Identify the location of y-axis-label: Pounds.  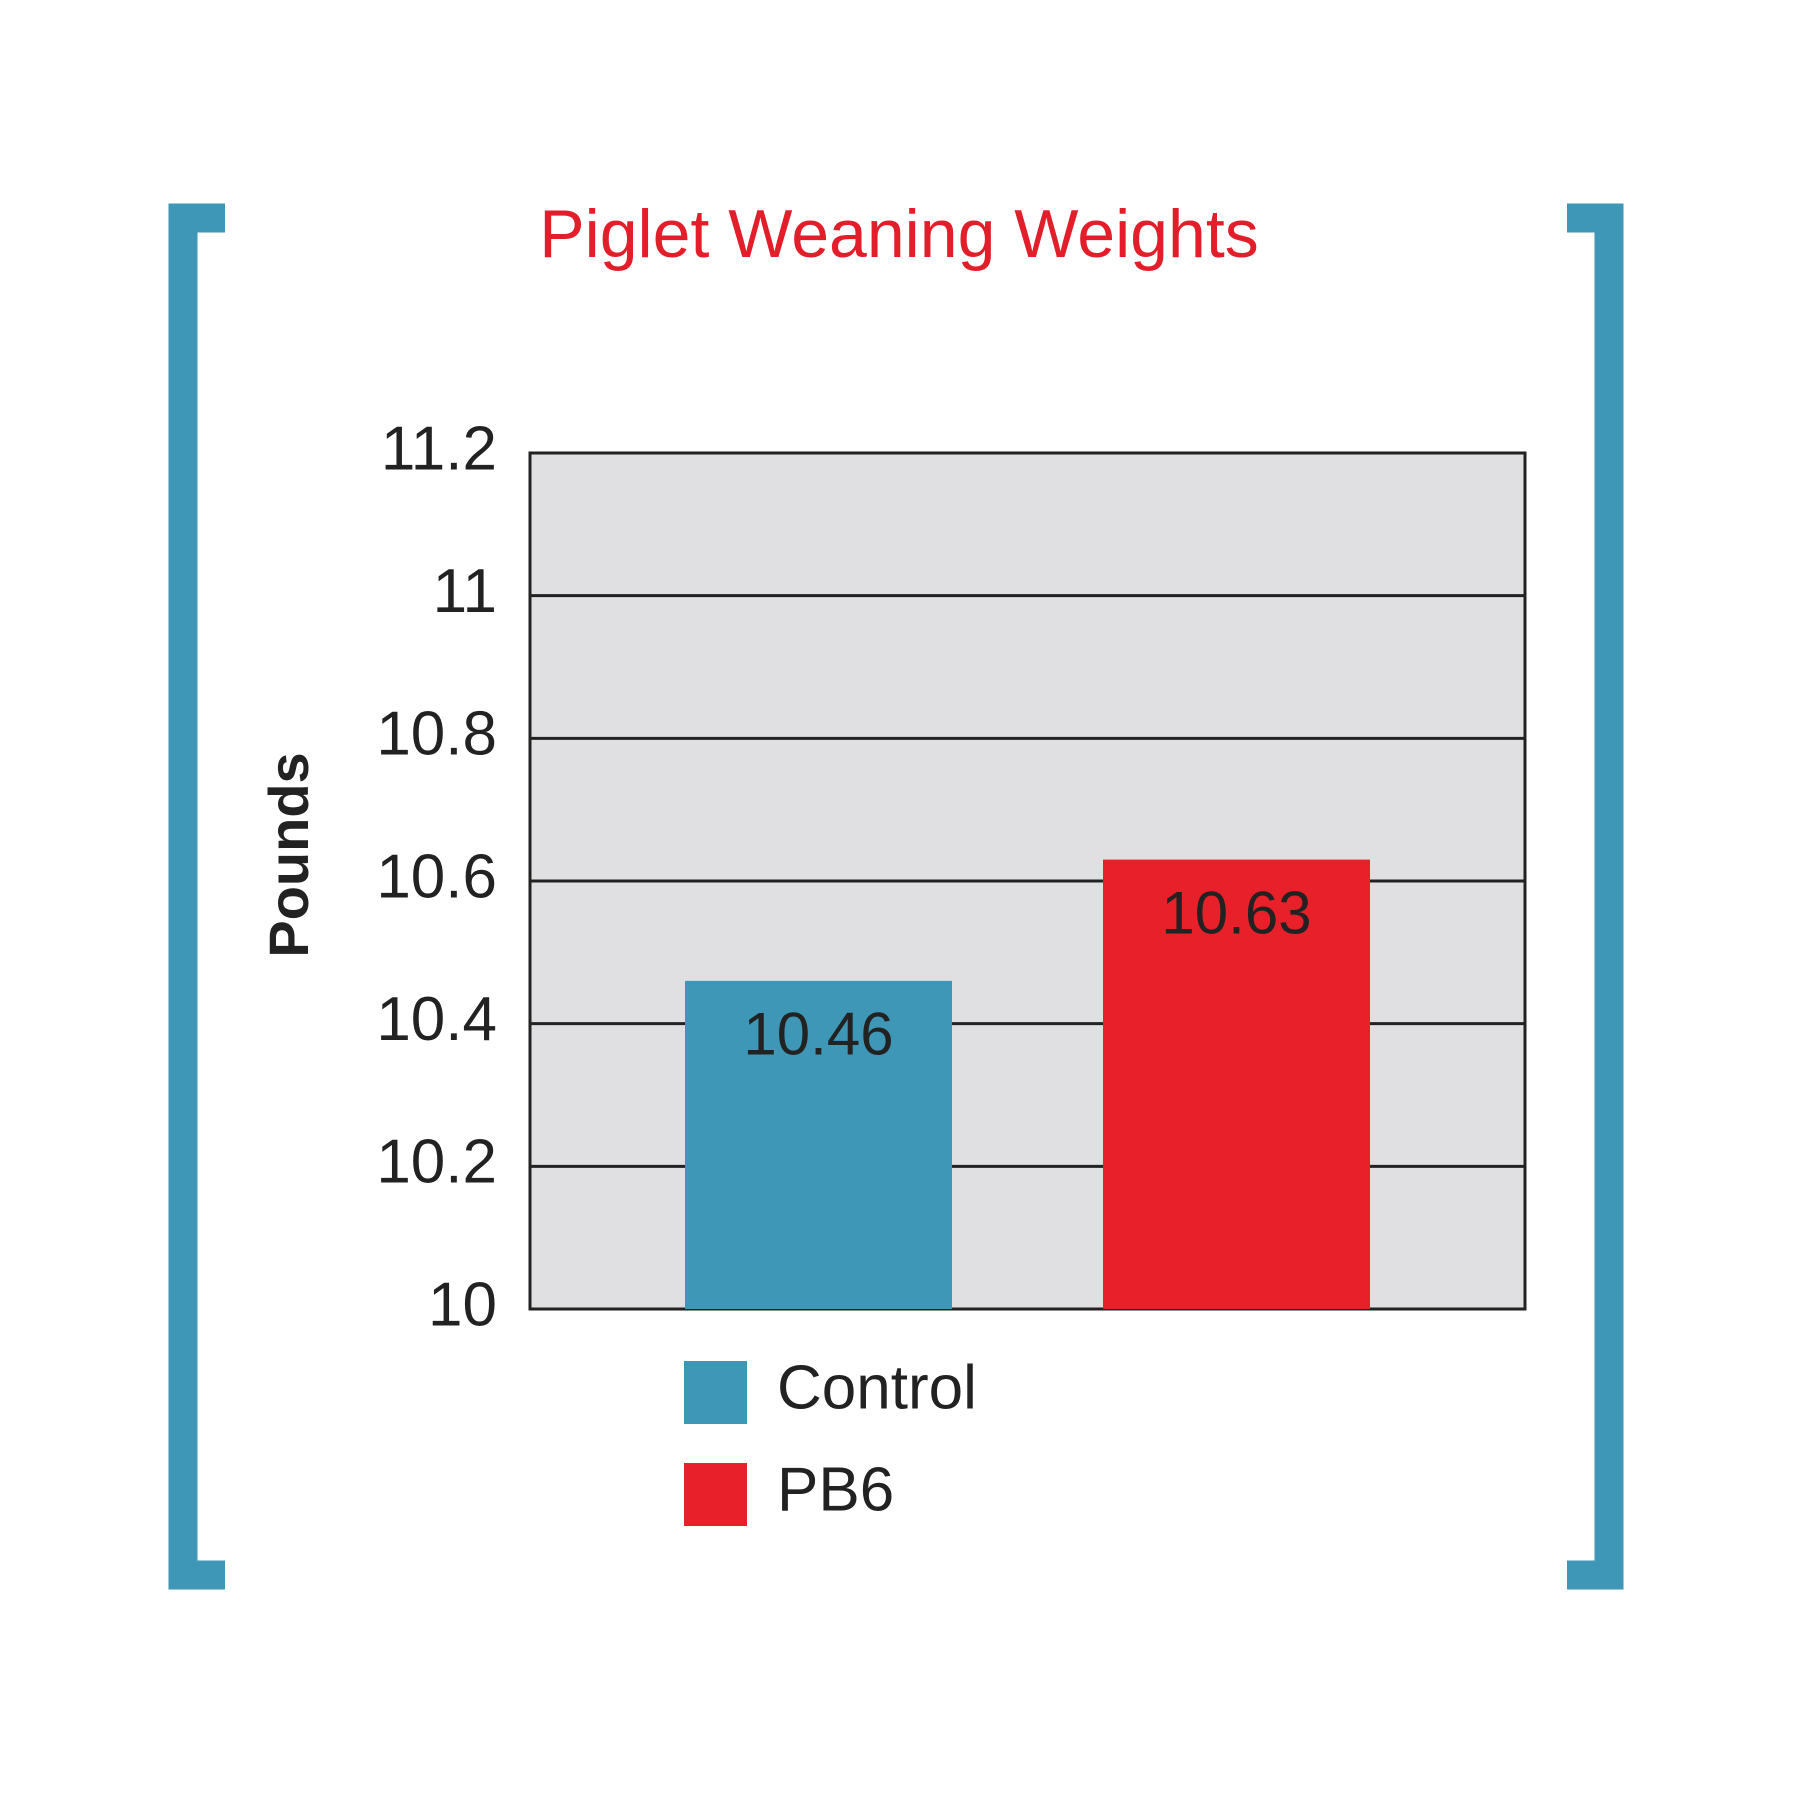
(288, 854).